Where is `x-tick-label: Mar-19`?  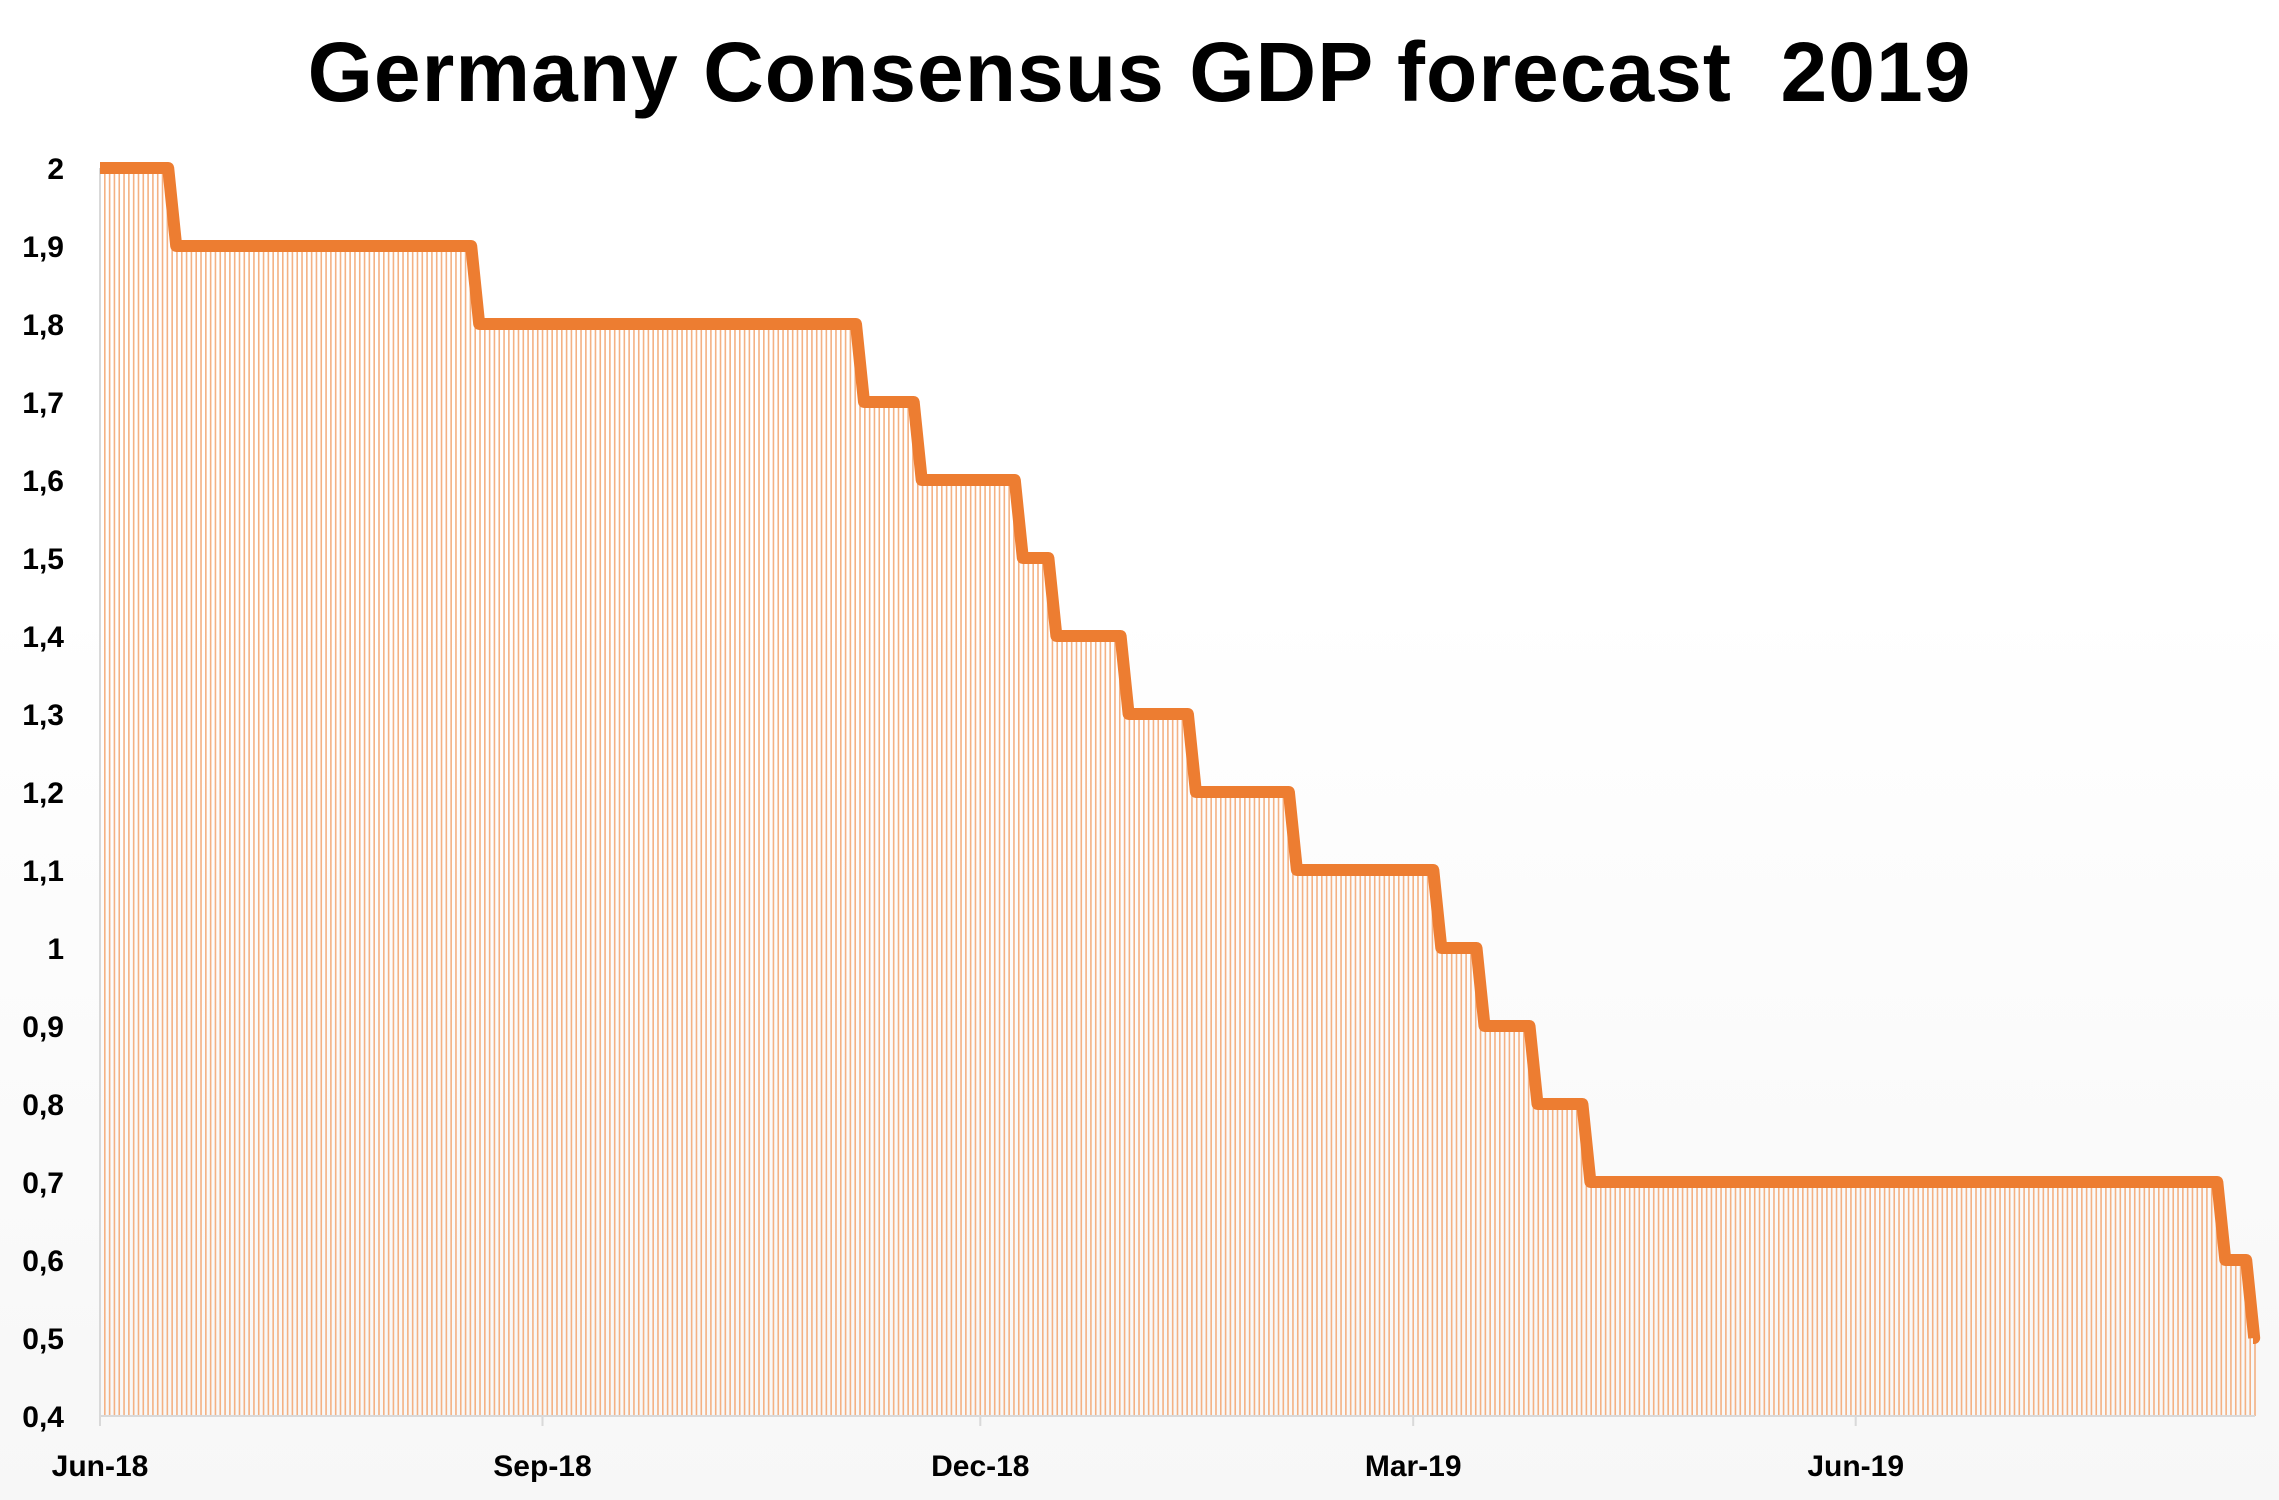 x-tick-label: Mar-19 is located at coordinates (1413, 1466).